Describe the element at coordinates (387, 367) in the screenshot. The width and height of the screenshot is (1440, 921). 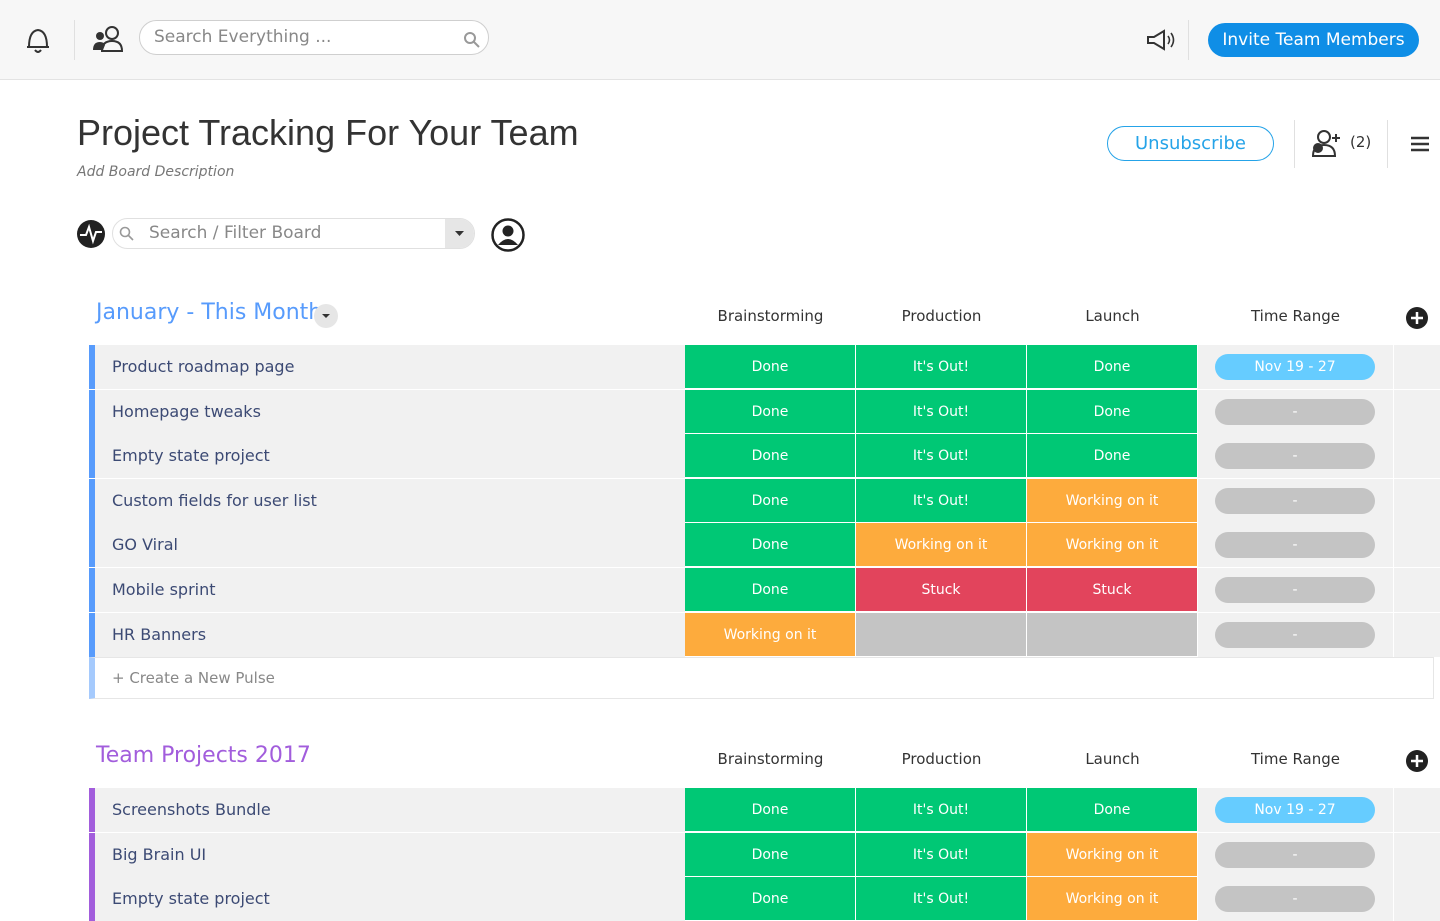
I see `pulse-name: Product roadmap page` at that location.